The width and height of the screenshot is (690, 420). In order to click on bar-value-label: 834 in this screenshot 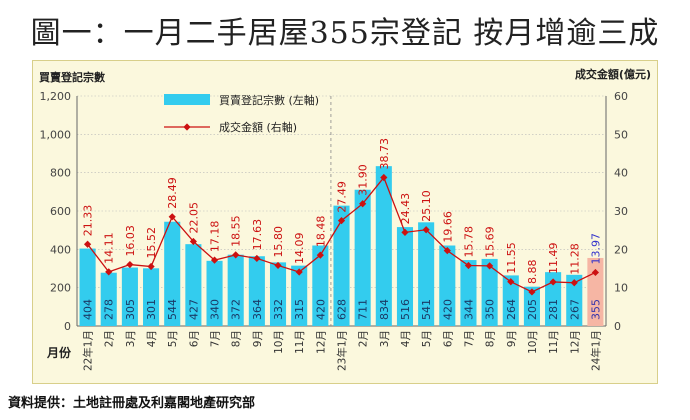, I will do `click(384, 309)`.